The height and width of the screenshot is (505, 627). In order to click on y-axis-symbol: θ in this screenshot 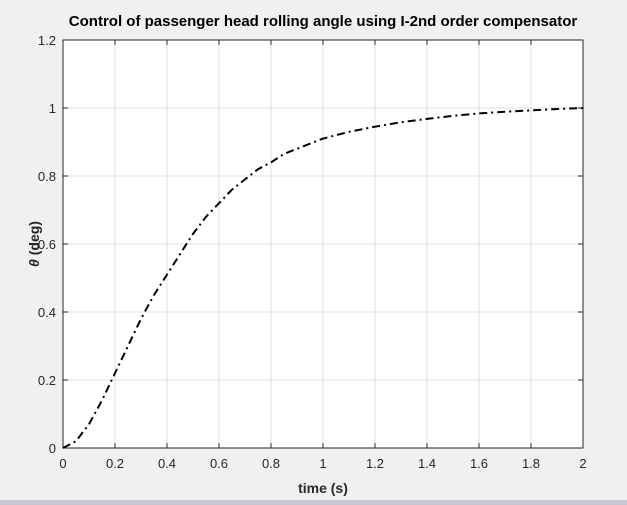, I will do `click(34, 263)`.